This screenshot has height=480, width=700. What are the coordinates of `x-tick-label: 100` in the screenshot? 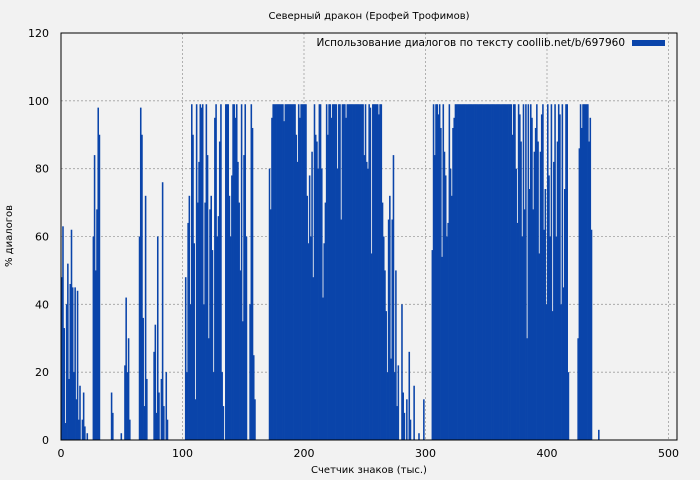 It's located at (182, 453).